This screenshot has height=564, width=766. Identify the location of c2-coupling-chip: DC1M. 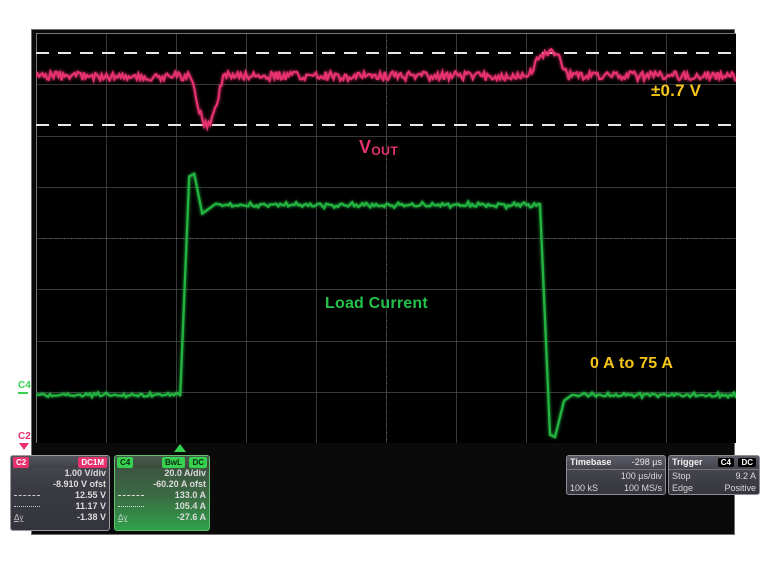
(92, 462).